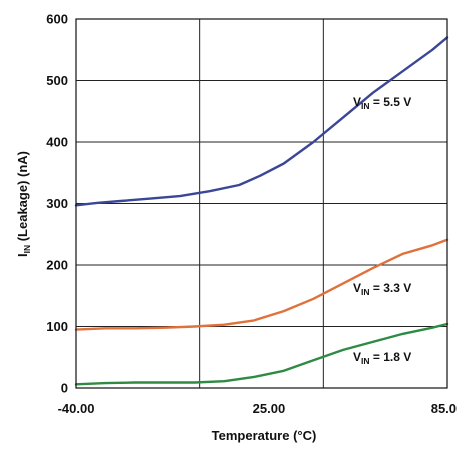  I want to click on x-tick-label: -40.00, so click(76, 408).